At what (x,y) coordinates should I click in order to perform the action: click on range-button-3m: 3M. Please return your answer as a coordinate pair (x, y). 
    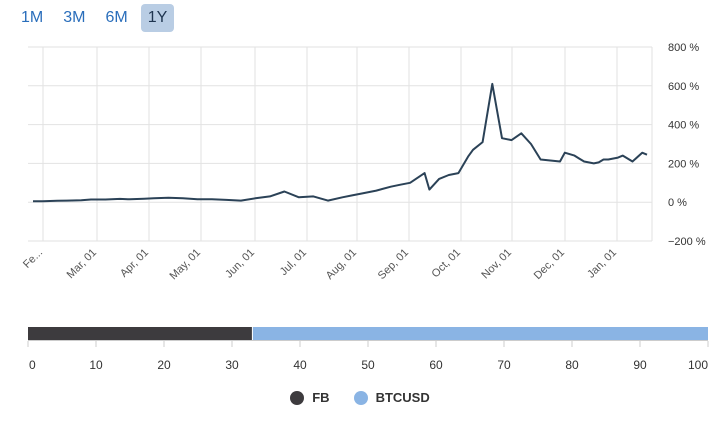
    Looking at the image, I should click on (74, 18).